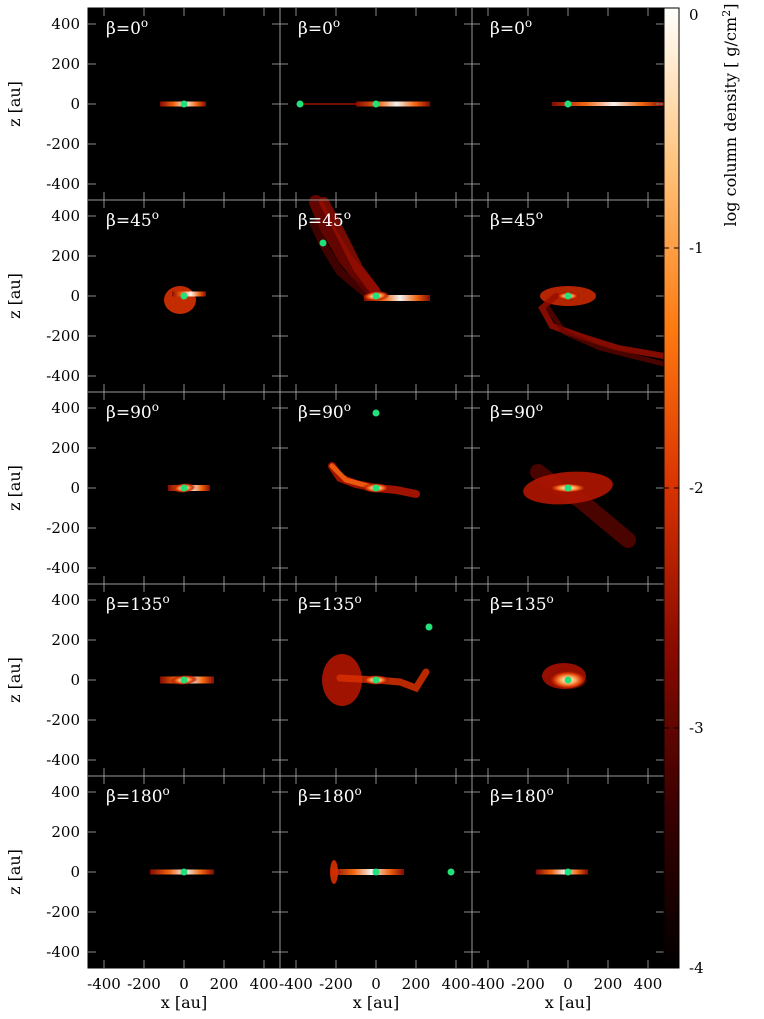 This screenshot has height=1019, width=764. What do you see at coordinates (65, 256) in the screenshot?
I see `ytick-label-r1: 200` at bounding box center [65, 256].